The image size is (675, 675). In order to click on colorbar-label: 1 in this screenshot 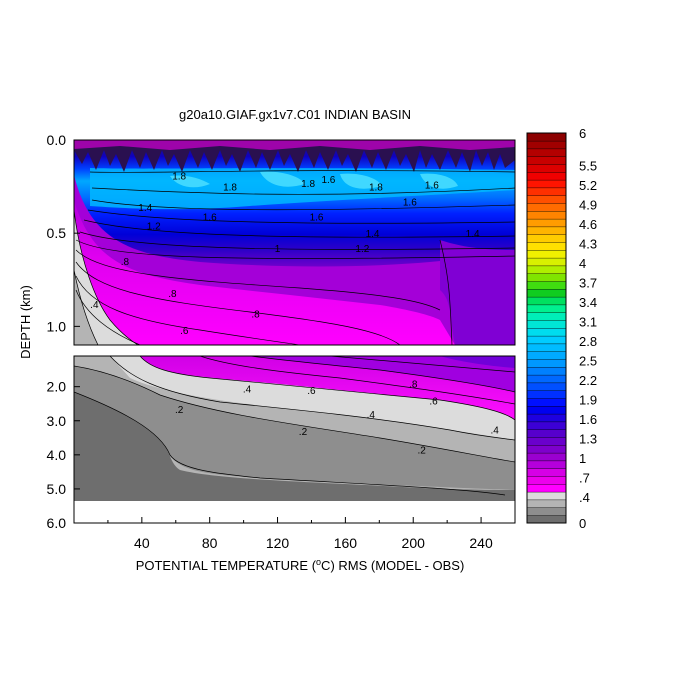, I will do `click(582, 458)`.